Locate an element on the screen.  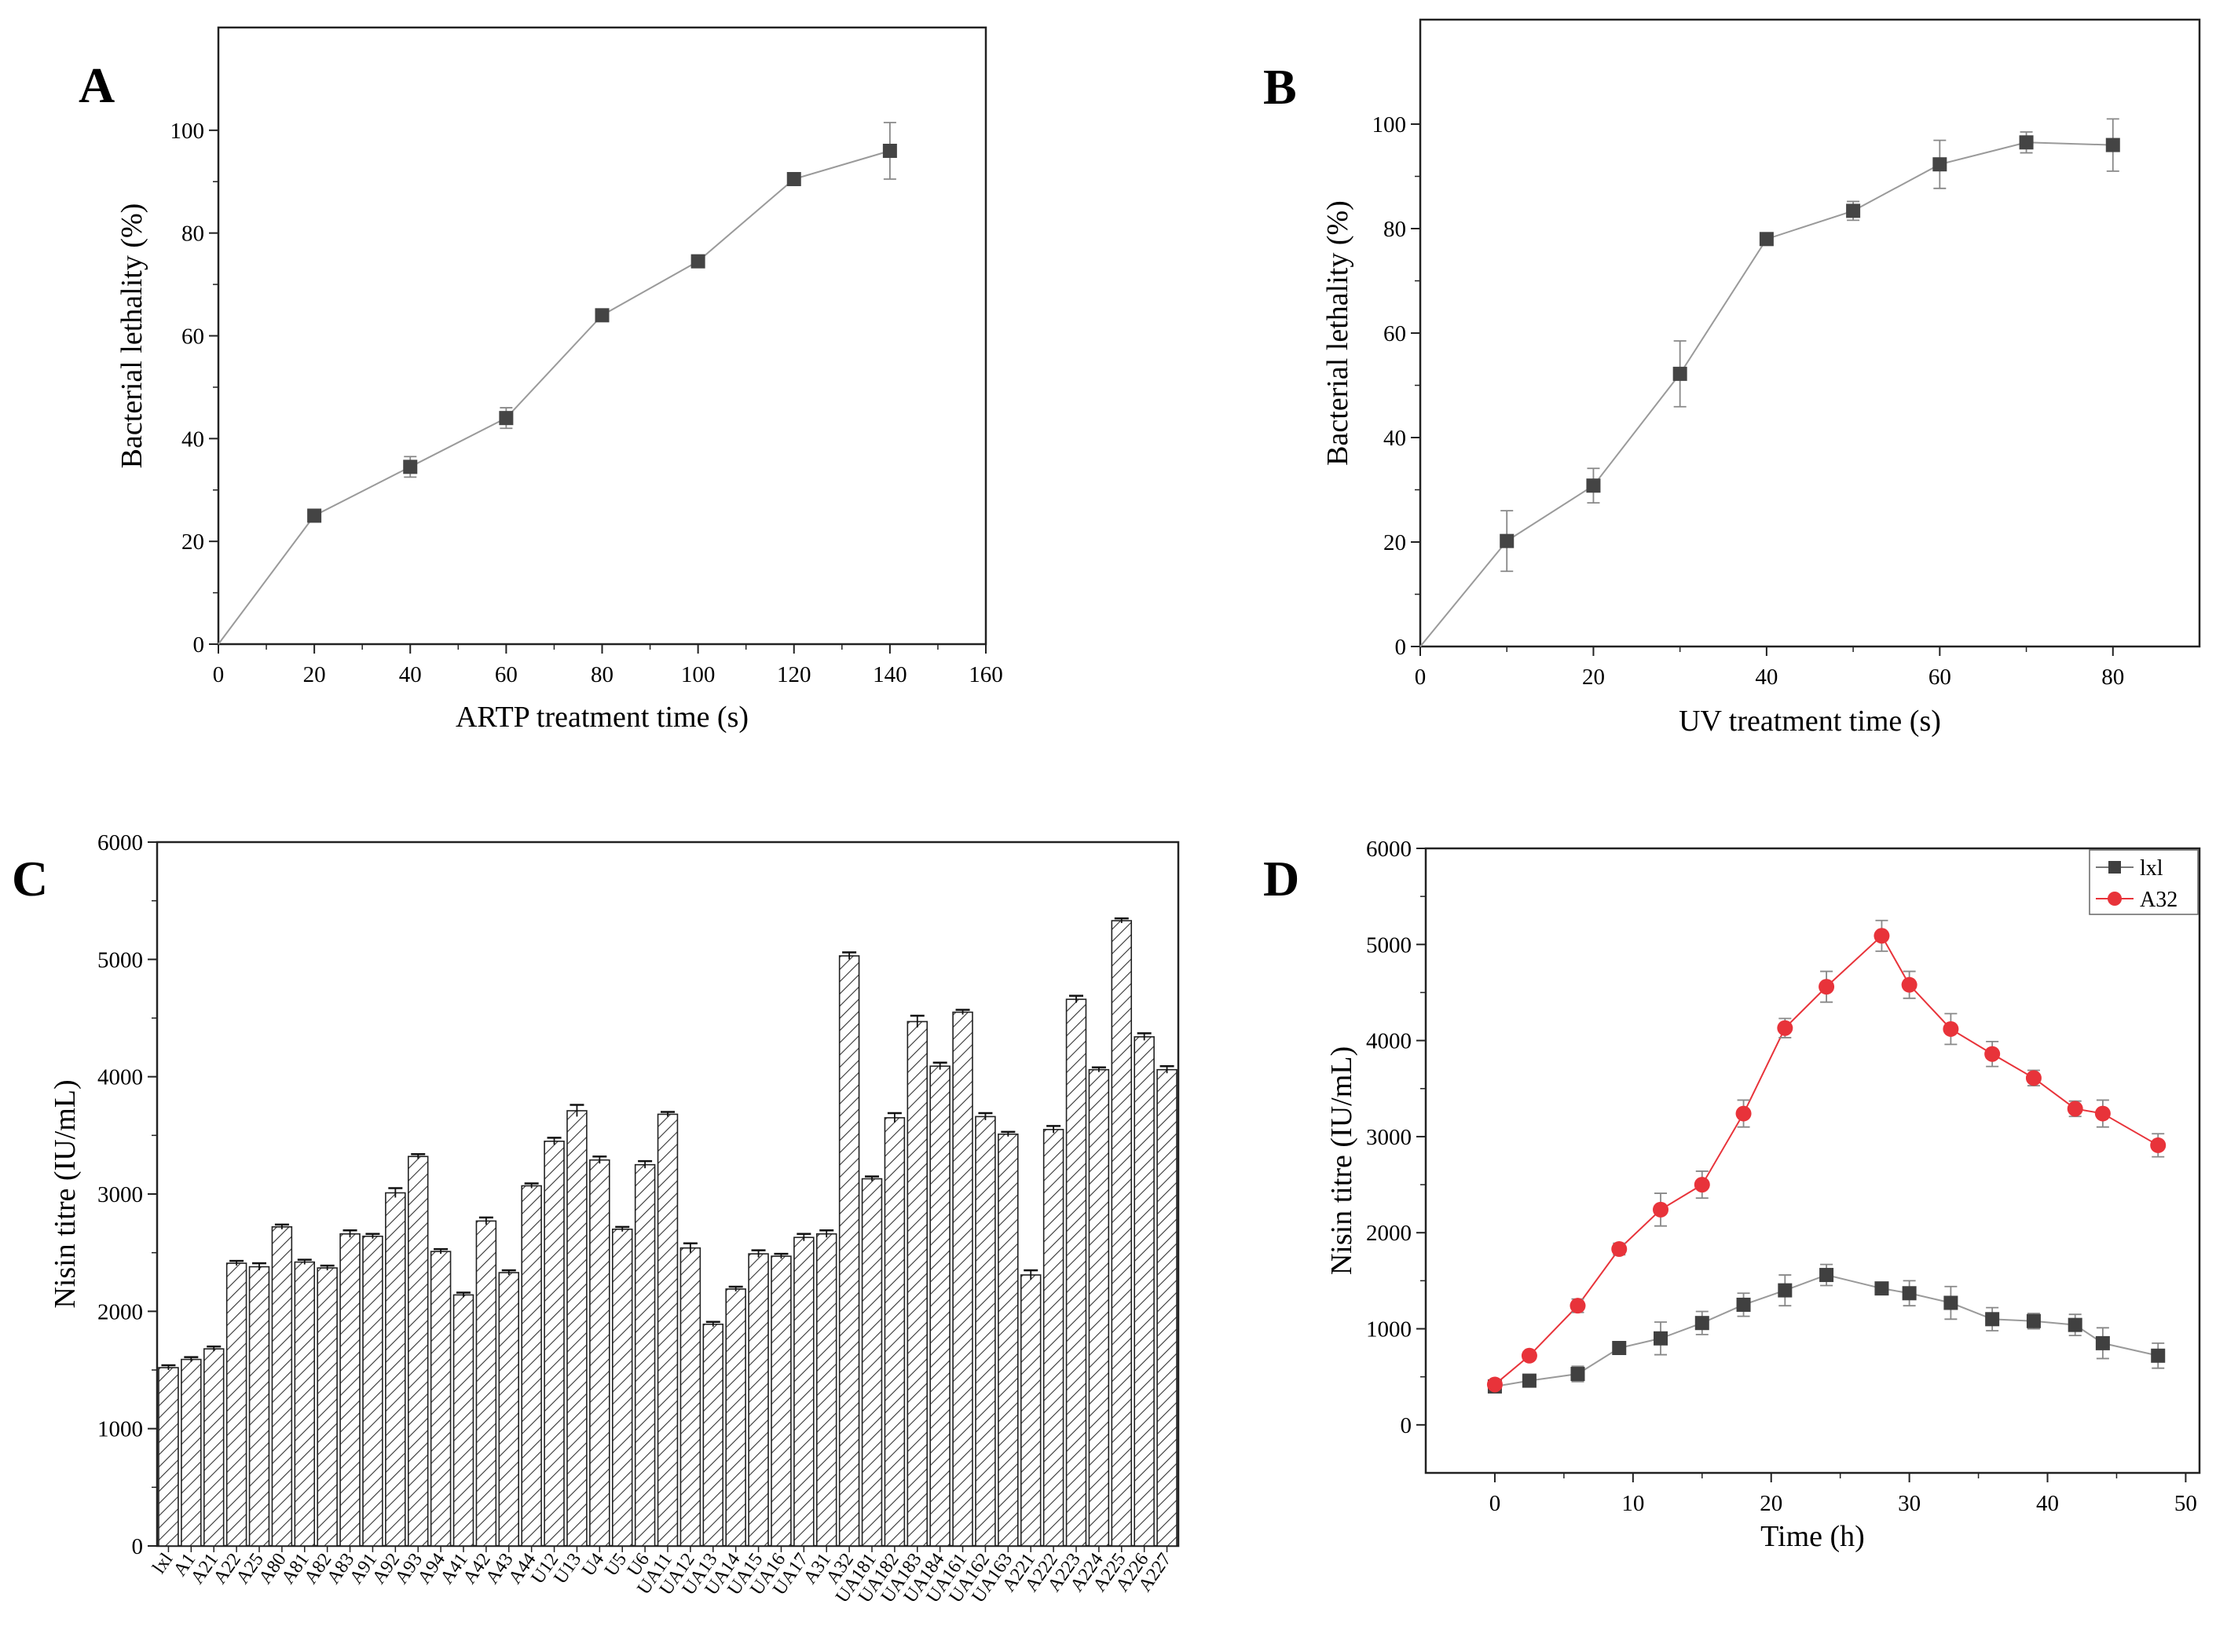
y-axis-title: Bacterial lethality (%) is located at coordinates (131, 336).